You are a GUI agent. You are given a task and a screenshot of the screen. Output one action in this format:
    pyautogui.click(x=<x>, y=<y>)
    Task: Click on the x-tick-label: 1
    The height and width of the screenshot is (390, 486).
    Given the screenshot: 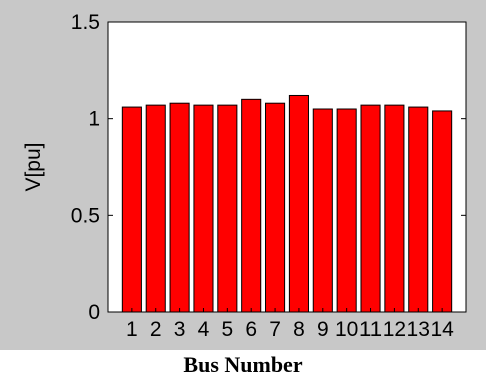 What is the action you would take?
    pyautogui.click(x=132, y=329)
    